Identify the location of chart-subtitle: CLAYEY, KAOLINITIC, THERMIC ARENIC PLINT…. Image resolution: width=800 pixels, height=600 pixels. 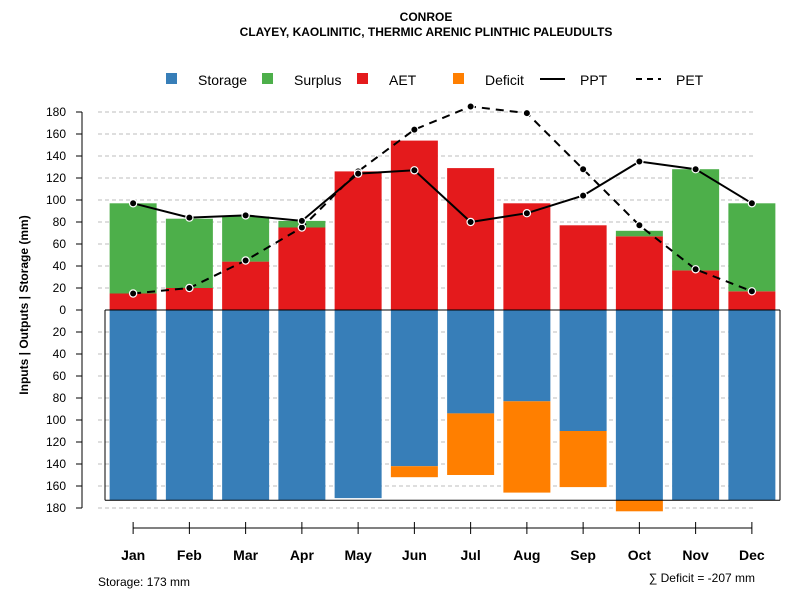
(426, 32).